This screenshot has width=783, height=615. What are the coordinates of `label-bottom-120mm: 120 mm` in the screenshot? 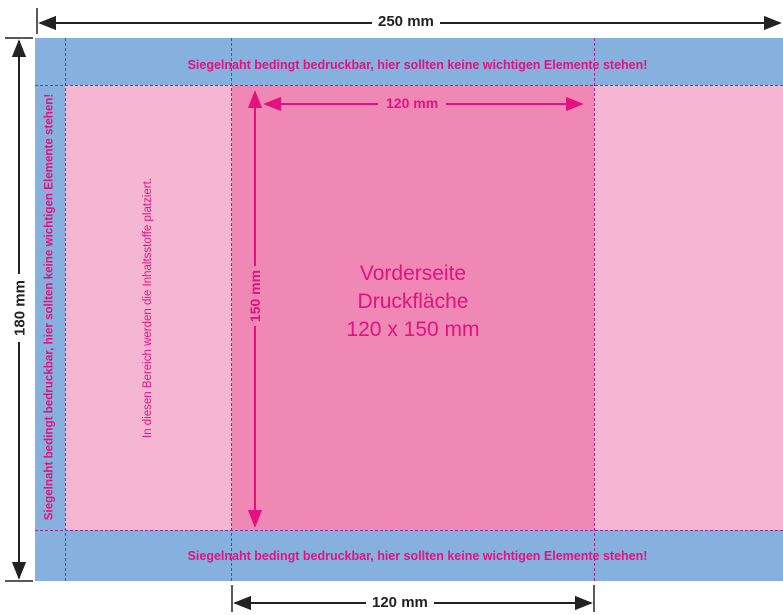 It's located at (400, 602).